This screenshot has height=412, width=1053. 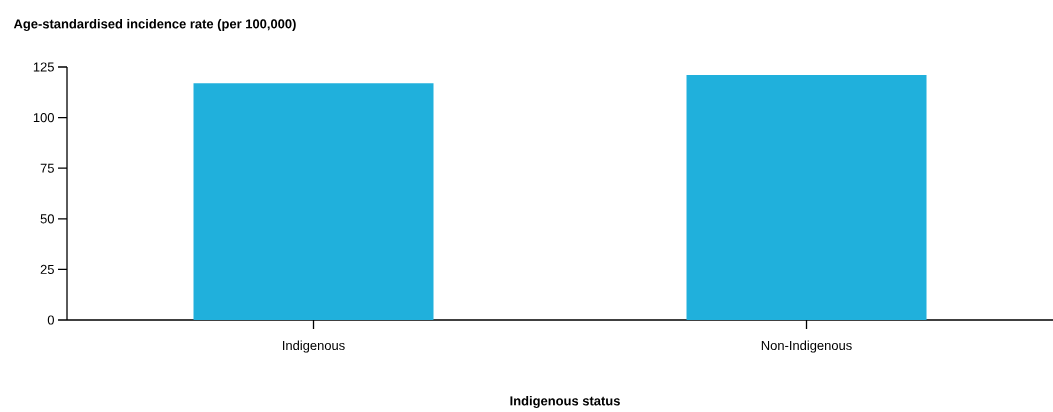 What do you see at coordinates (154, 25) in the screenshot?
I see `chart-title: Age-standardised incidence rate (per 100,000)` at bounding box center [154, 25].